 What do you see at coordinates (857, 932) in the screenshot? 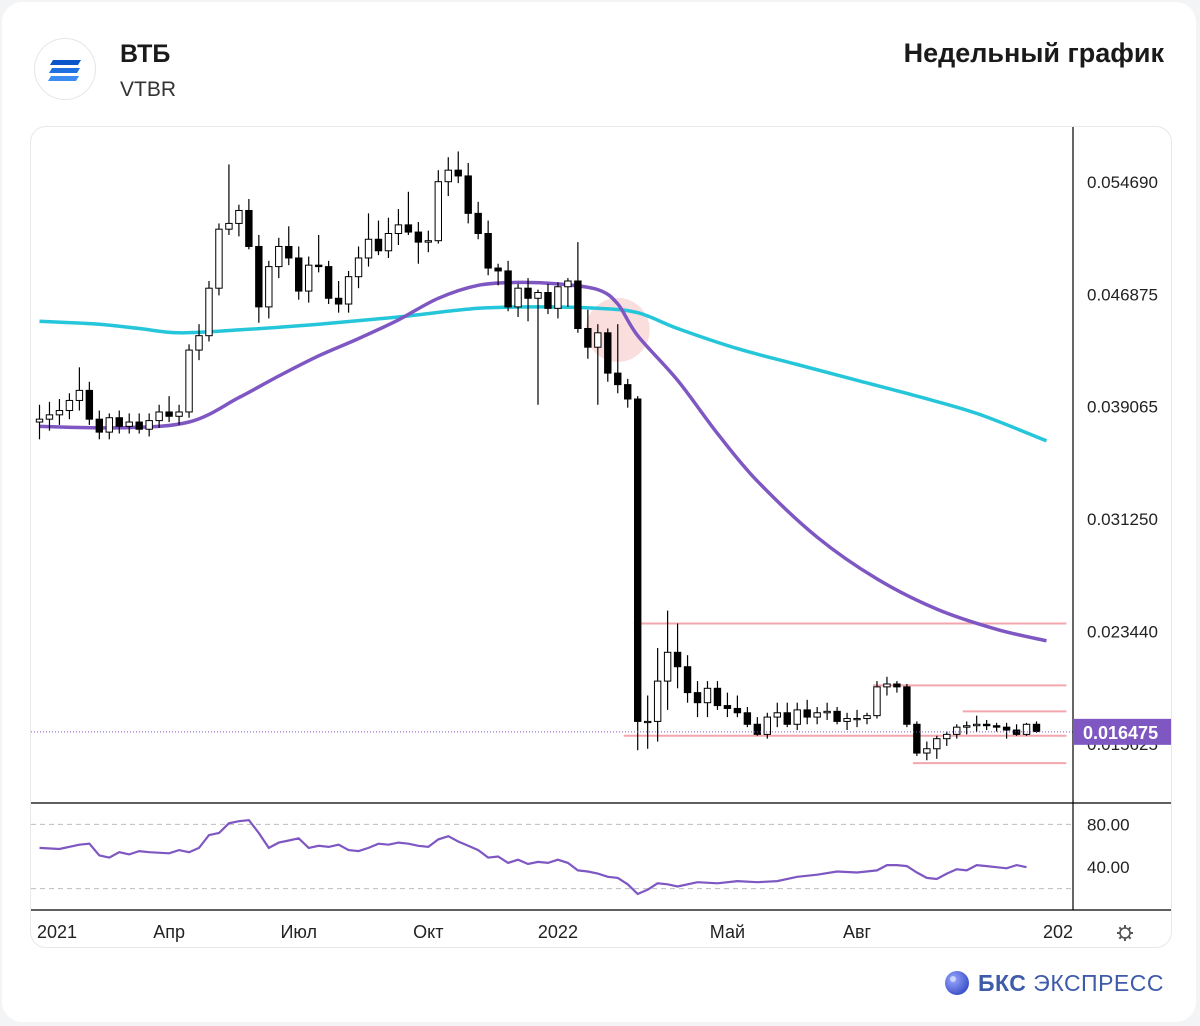
I see `x-tick-label: Авг` at bounding box center [857, 932].